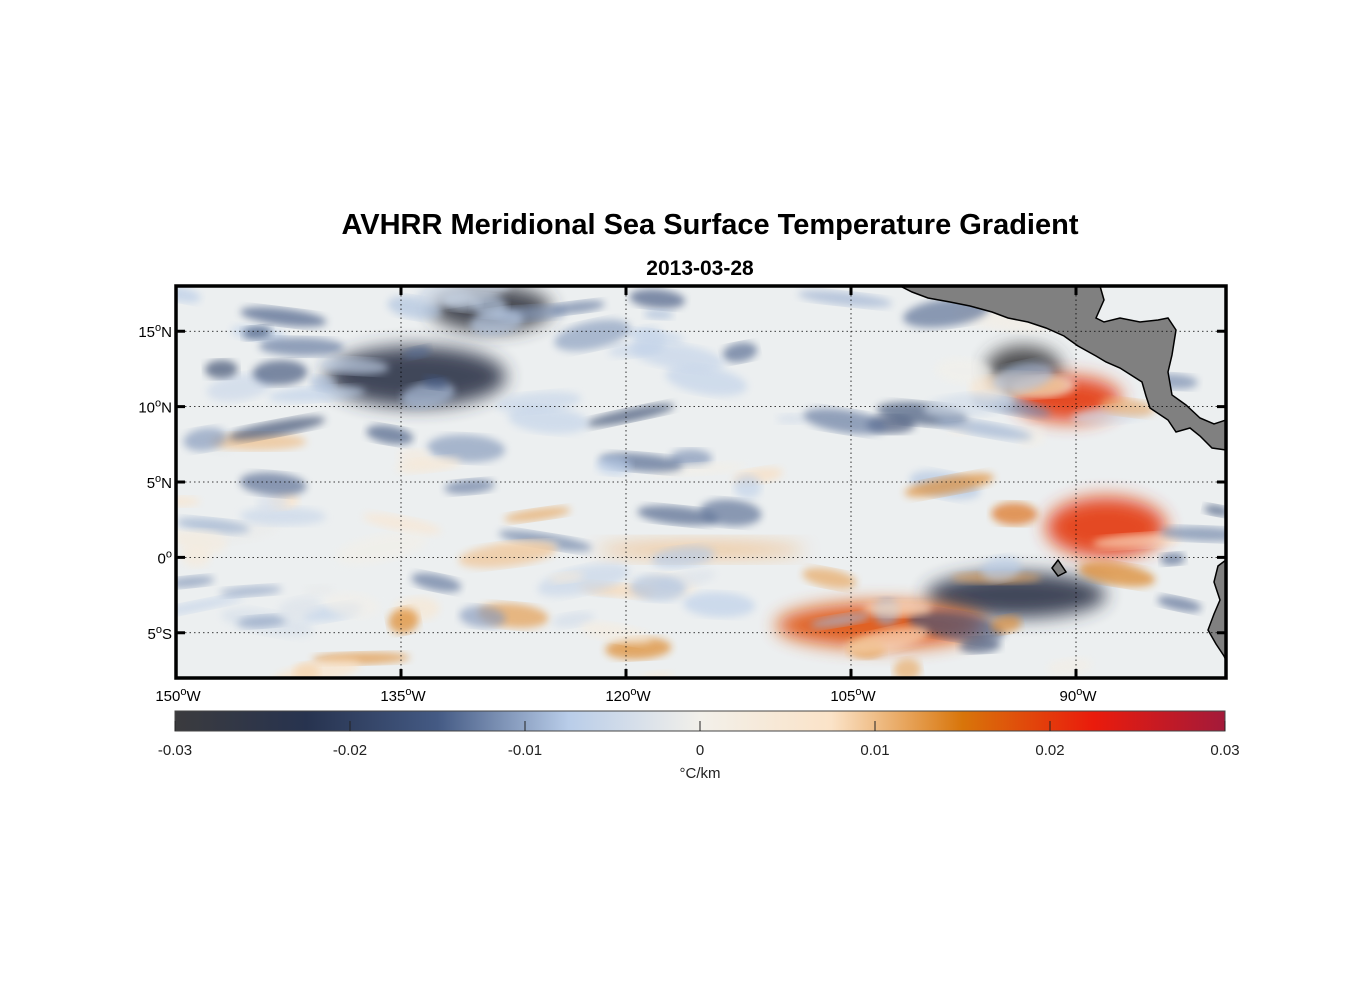 The image size is (1356, 1000). I want to click on galapagos-islands, so click(1059, 567).